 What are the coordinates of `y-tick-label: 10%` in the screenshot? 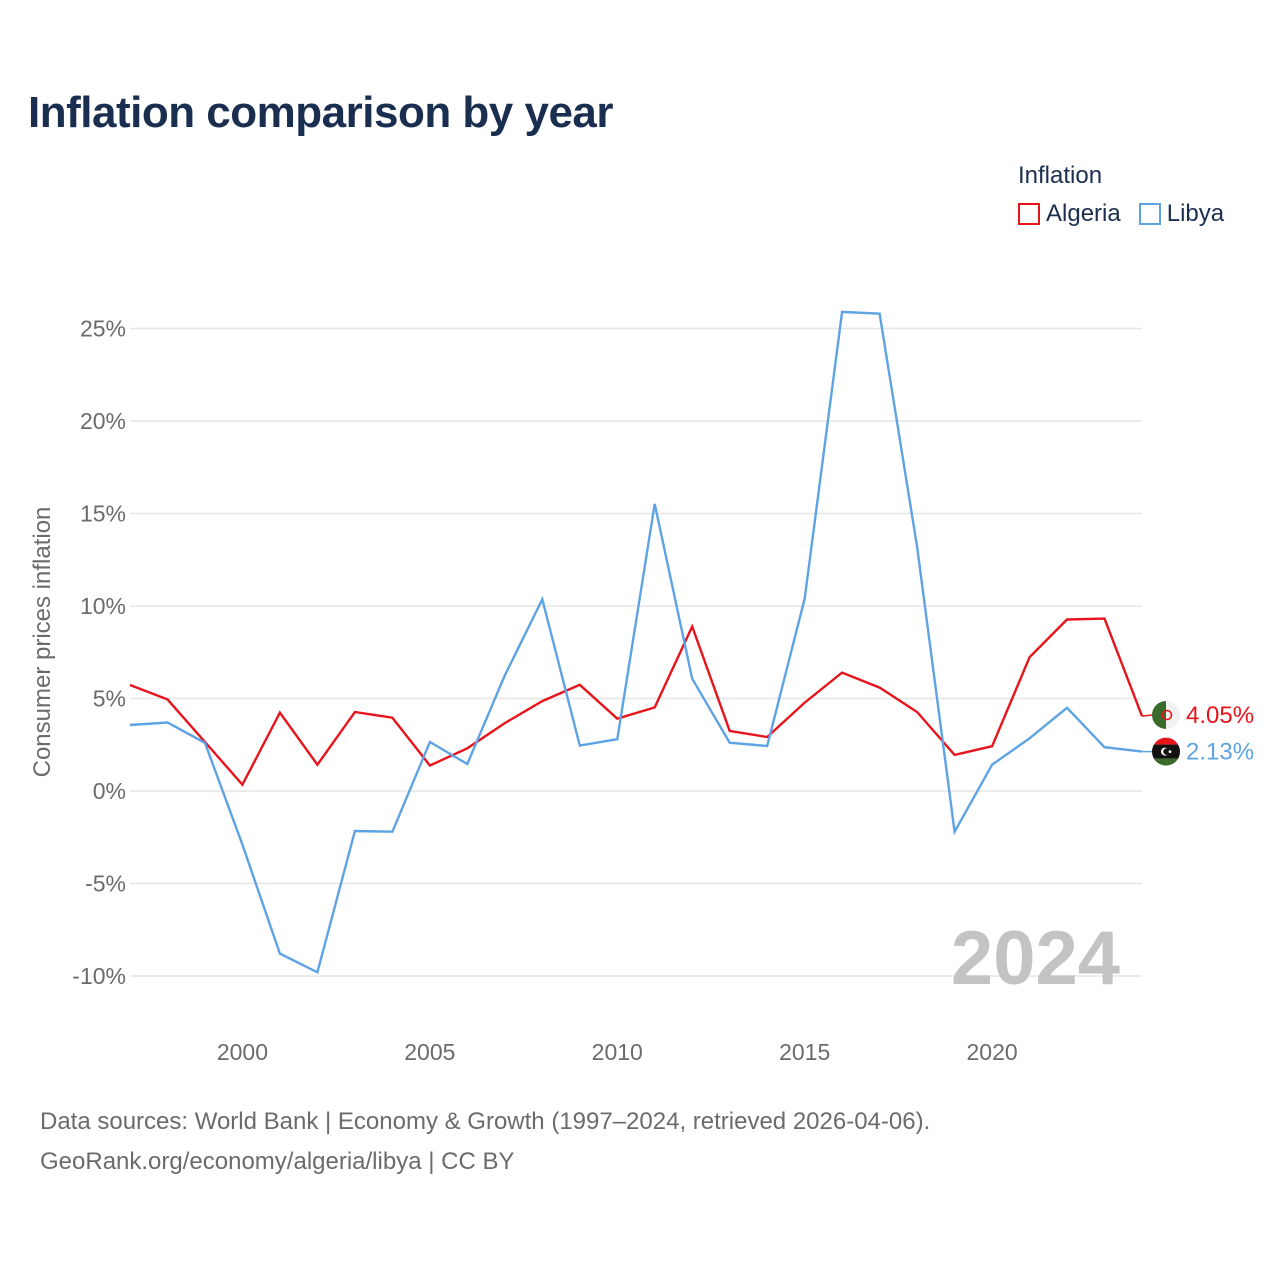 It's located at (103, 606).